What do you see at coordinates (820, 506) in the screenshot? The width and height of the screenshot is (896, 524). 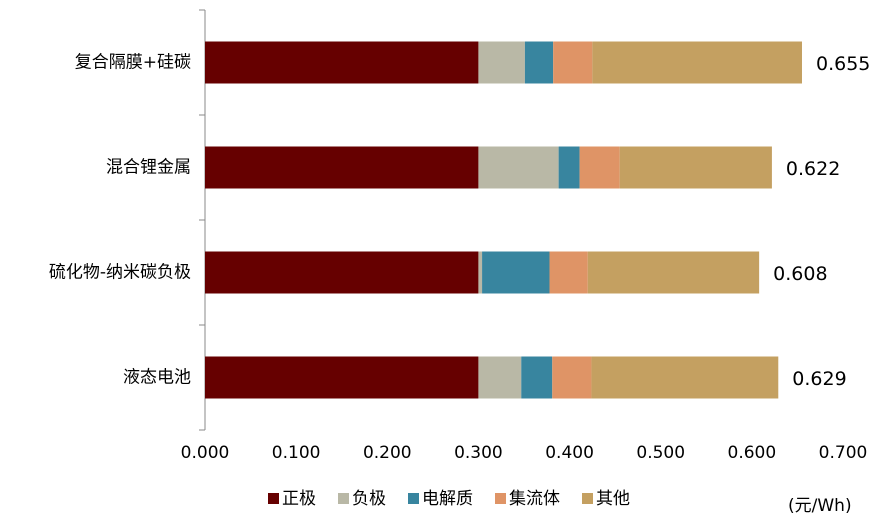 I see `unit-label: (元/Wh)` at bounding box center [820, 506].